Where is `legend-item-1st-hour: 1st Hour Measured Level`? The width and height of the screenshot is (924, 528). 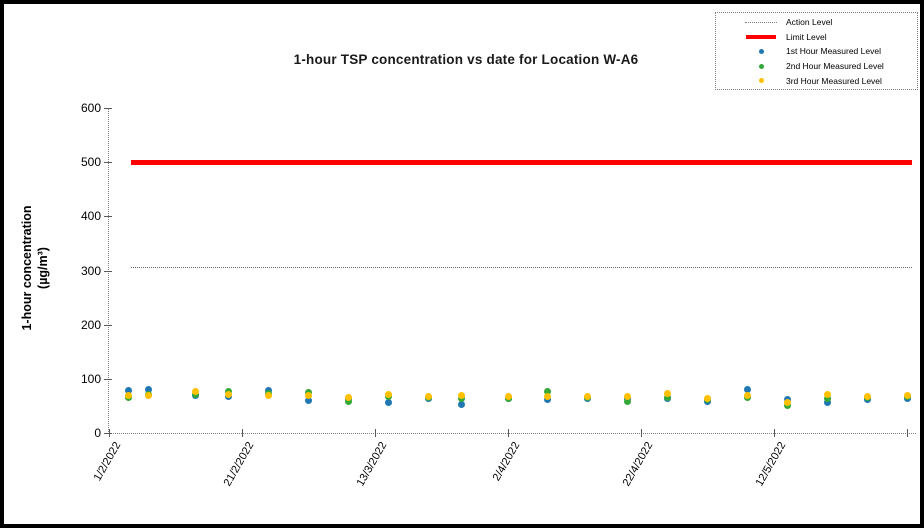 legend-item-1st-hour: 1st Hour Measured Level is located at coordinates (816, 51).